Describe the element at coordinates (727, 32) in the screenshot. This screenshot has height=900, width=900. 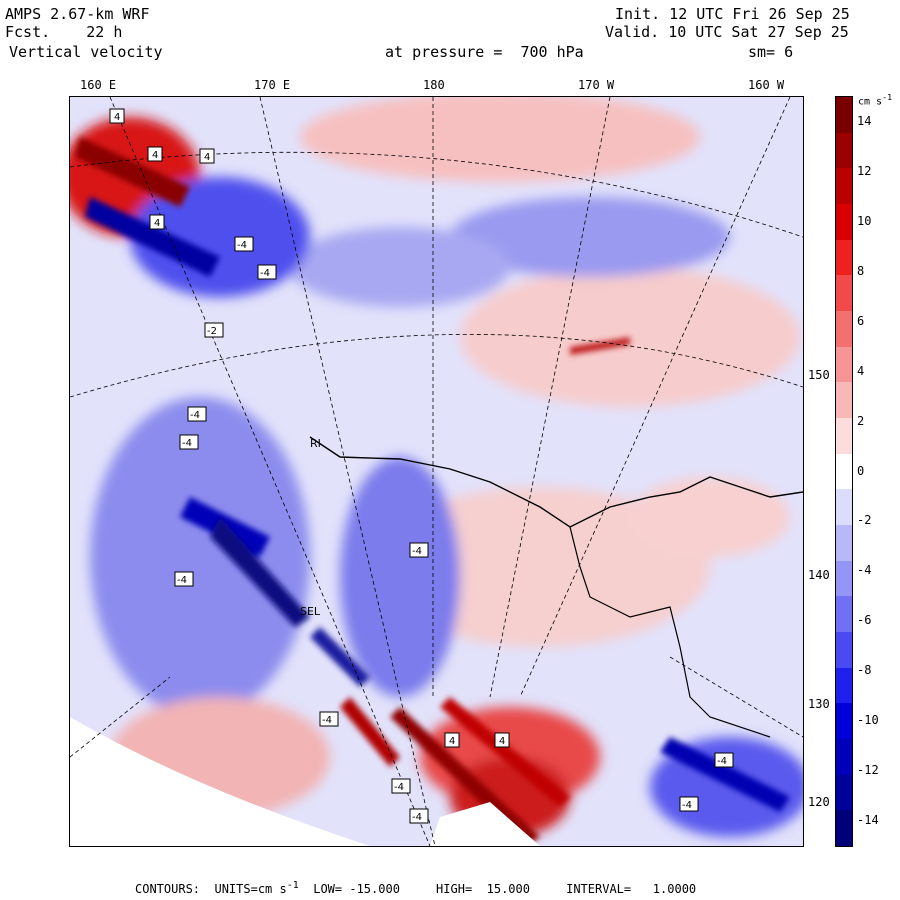
I see `valid-time: Valid. 10 UTC Sat 27 Sep 25` at that location.